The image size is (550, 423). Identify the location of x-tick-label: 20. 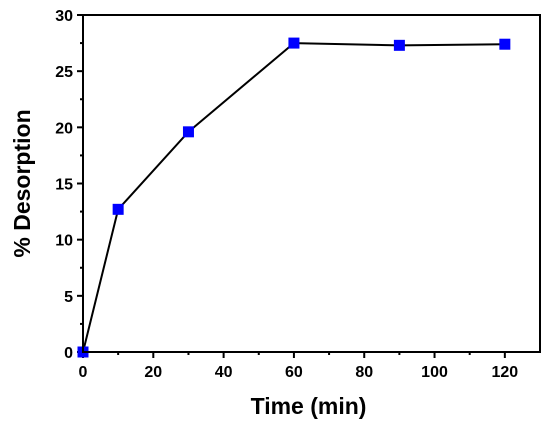
(153, 372).